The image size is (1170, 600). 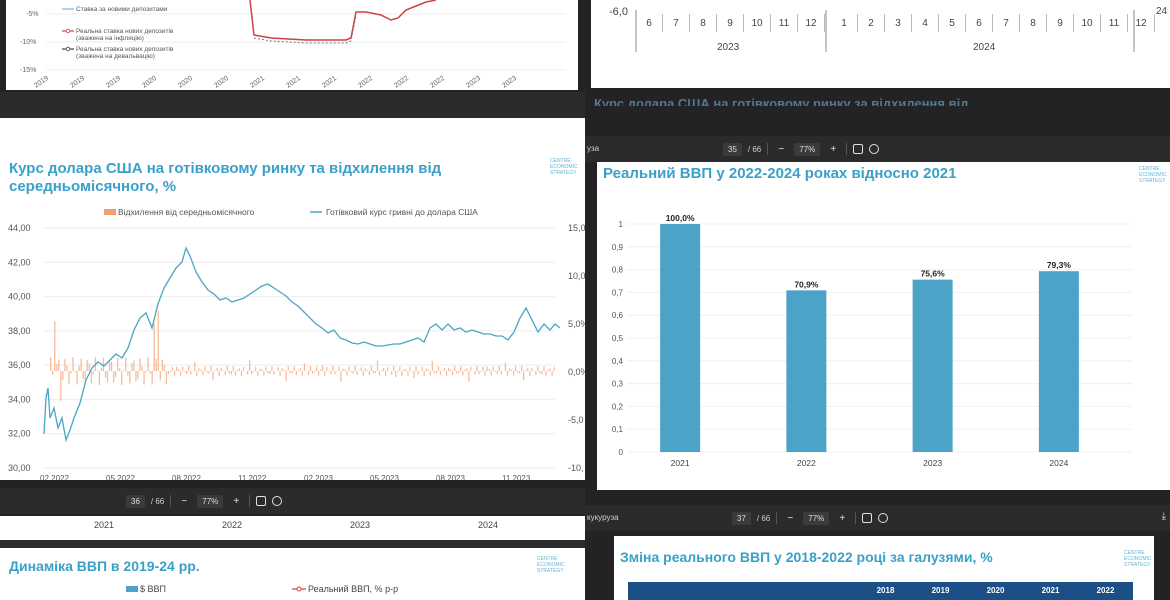 I want to click on pdf-toolbar-37: кукуруза 37 / 66 − 77% + ⤓, so click(x=877, y=518).